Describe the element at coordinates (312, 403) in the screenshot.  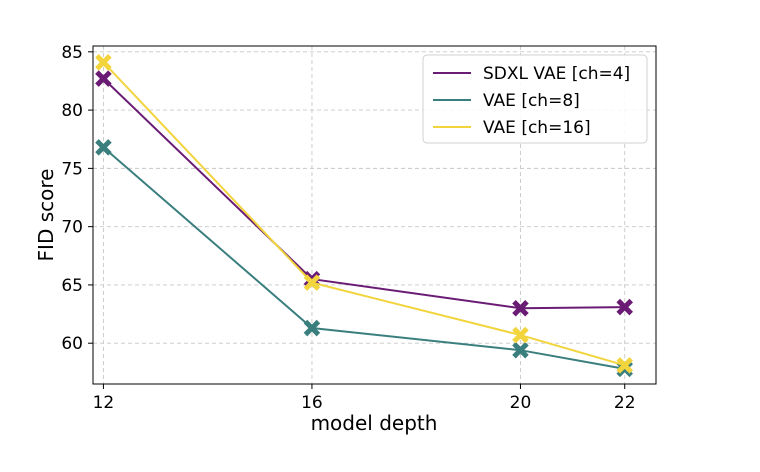
I see `x-tick-label: 16` at that location.